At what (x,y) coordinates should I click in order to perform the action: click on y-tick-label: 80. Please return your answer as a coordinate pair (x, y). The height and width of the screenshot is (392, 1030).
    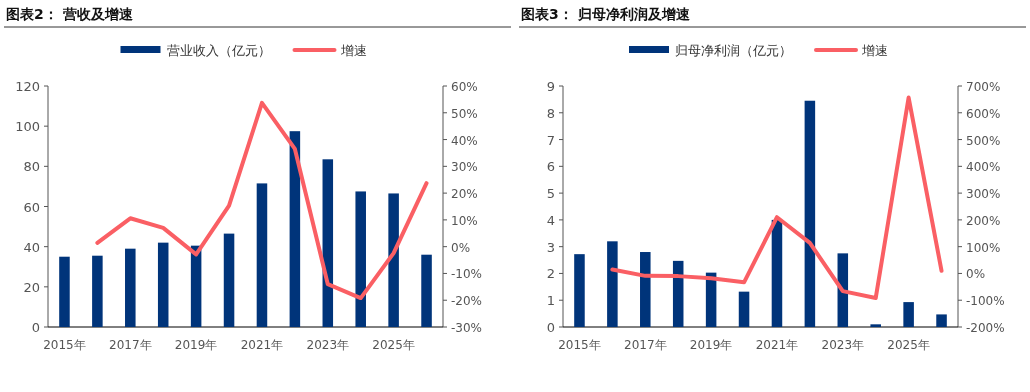
    Looking at the image, I should click on (31, 167).